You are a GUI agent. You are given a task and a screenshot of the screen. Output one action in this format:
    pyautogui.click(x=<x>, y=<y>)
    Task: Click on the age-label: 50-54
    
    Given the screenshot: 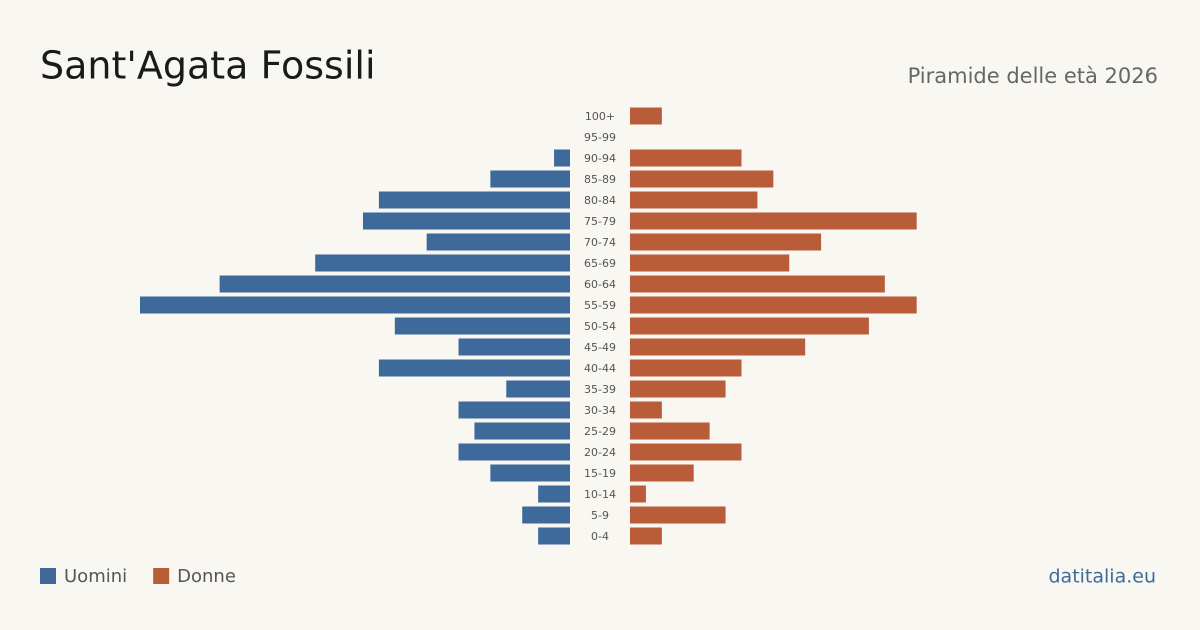 What is the action you would take?
    pyautogui.click(x=600, y=326)
    